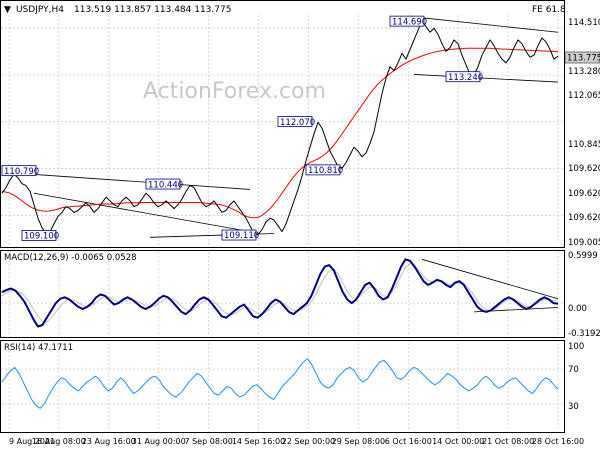 This screenshot has height=450, width=600. I want to click on price-tick-label: 112.065, so click(584, 96).